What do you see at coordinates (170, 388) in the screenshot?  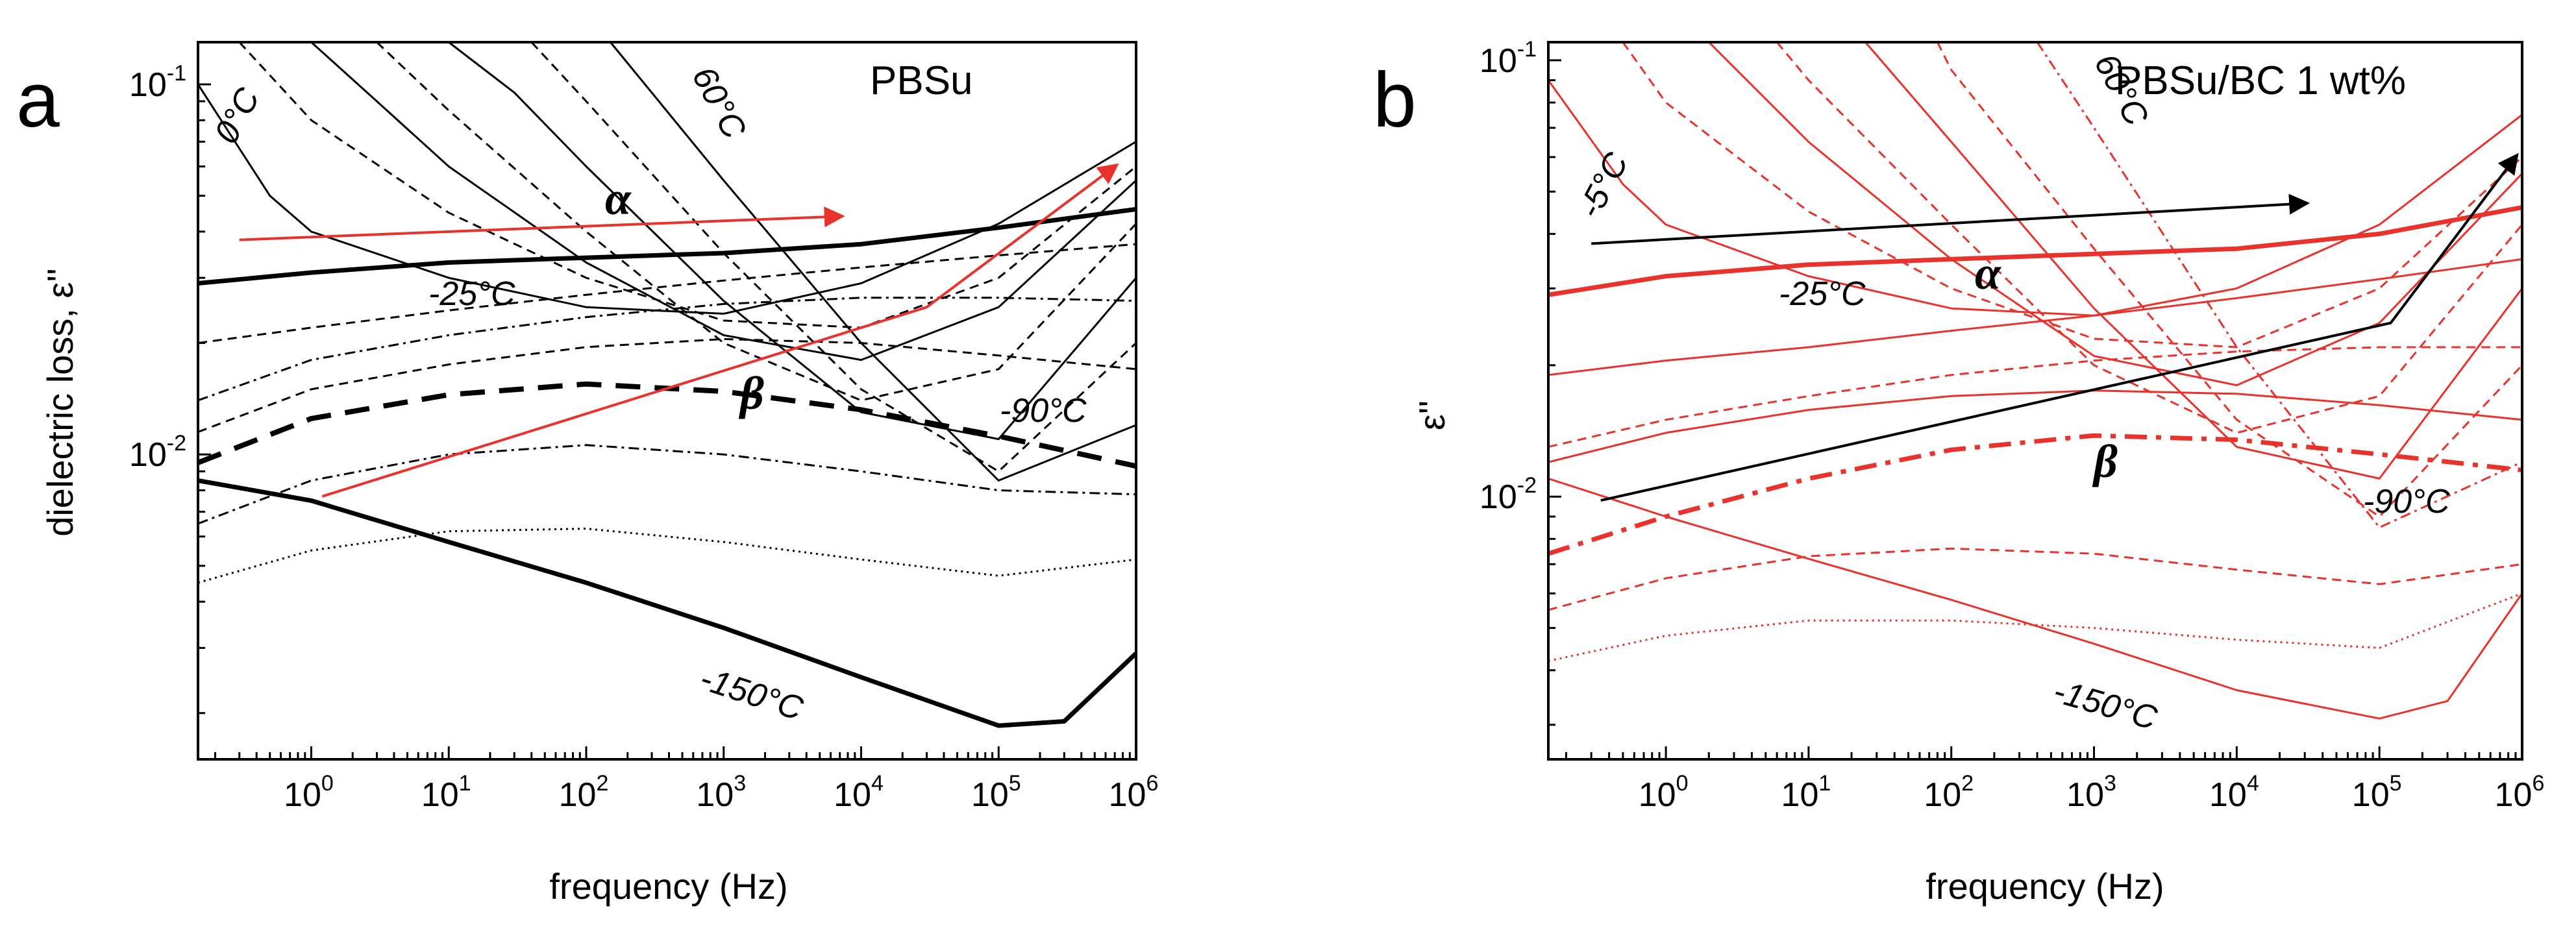 I see `y-ticks-a: 10⁻² 10⁻¹` at bounding box center [170, 388].